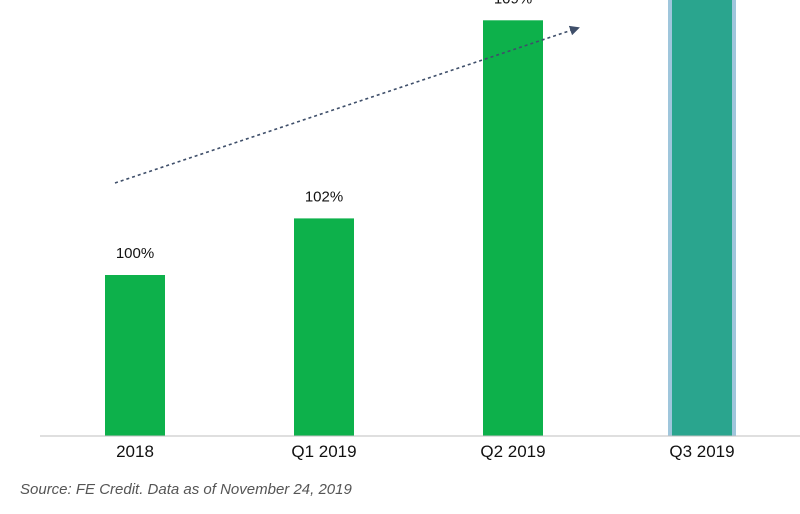 The image size is (800, 514). I want to click on bar-q1-2019, so click(324, 327).